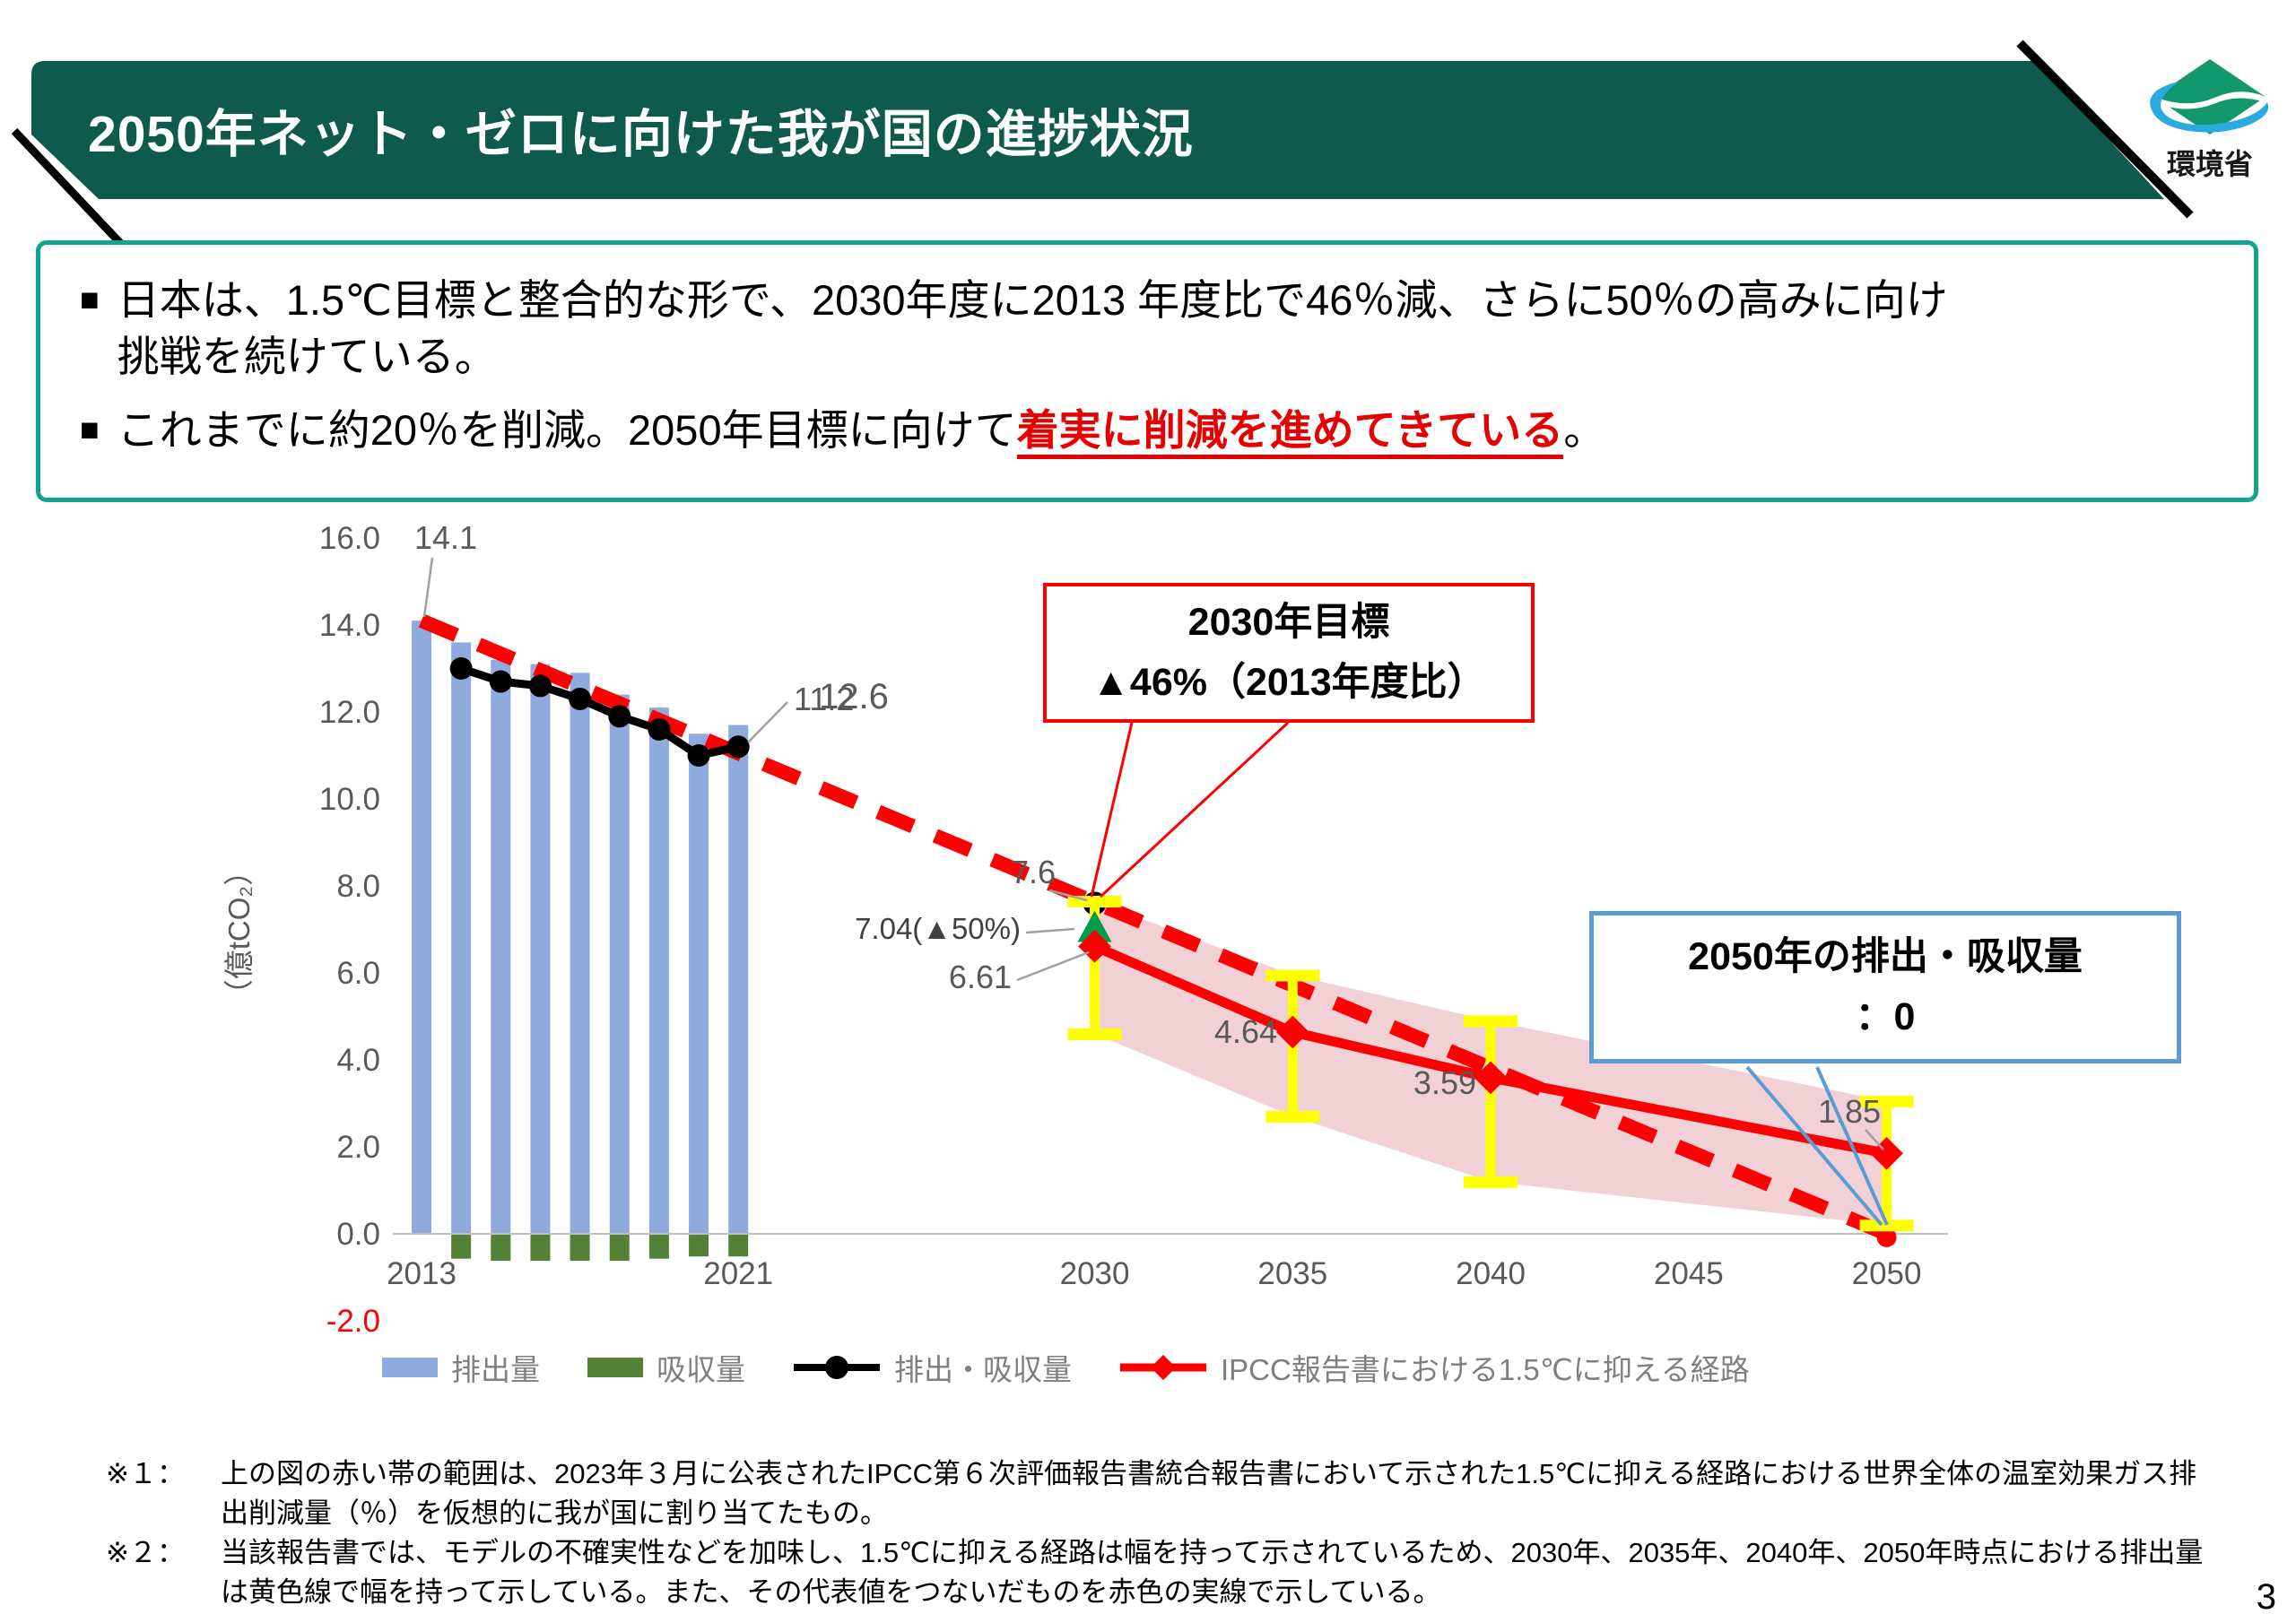 This screenshot has width=2296, height=1623. What do you see at coordinates (701, 1369) in the screenshot?
I see `legend-label: 吸収量` at bounding box center [701, 1369].